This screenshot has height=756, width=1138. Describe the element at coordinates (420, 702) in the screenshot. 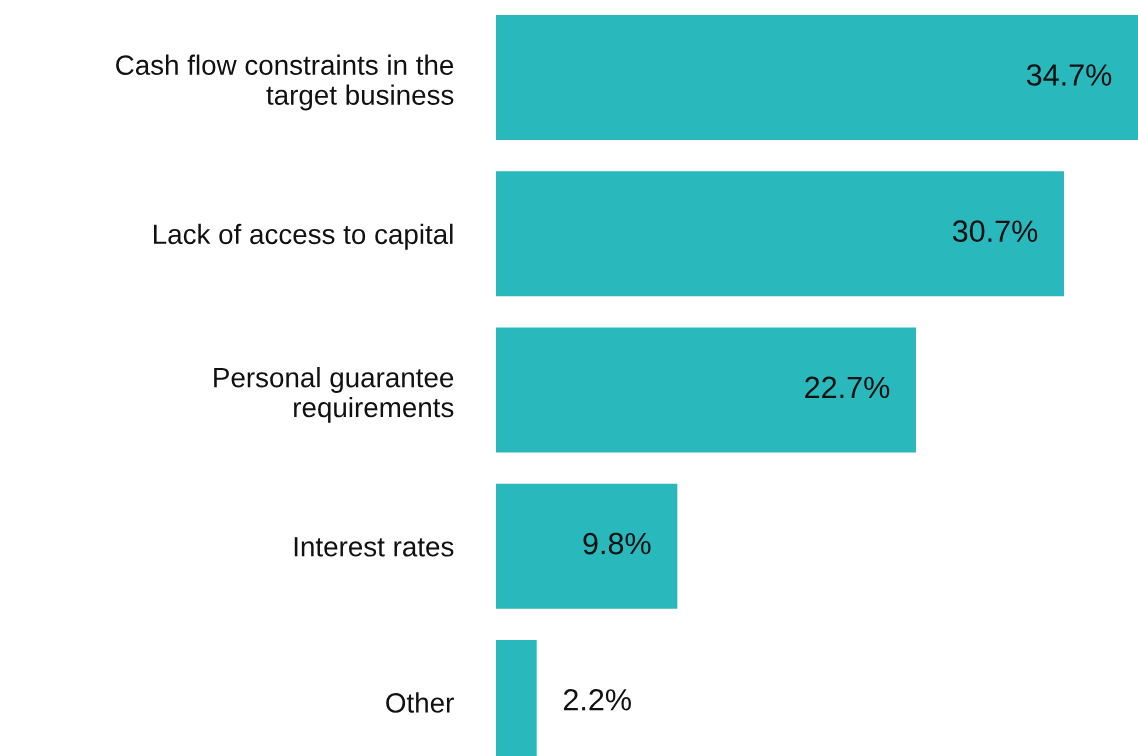

I see `y-tick-label: Other` at that location.